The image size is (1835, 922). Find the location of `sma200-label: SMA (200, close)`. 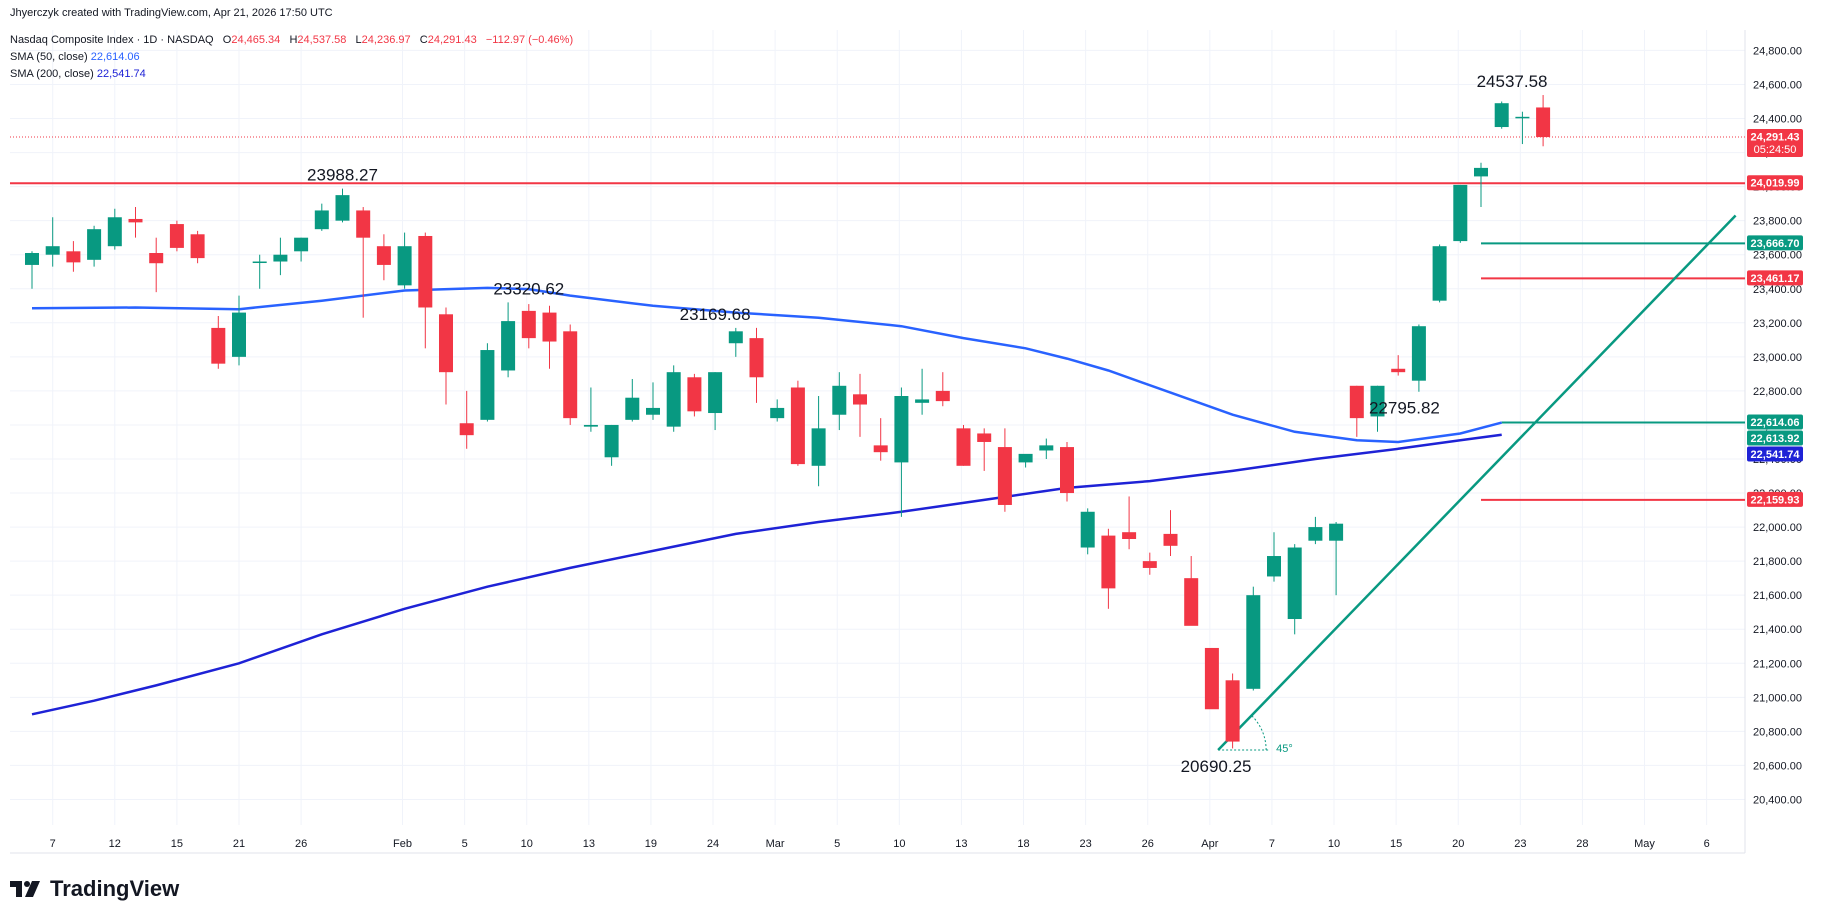

sma200-label: SMA (200, close) is located at coordinates (52, 74).